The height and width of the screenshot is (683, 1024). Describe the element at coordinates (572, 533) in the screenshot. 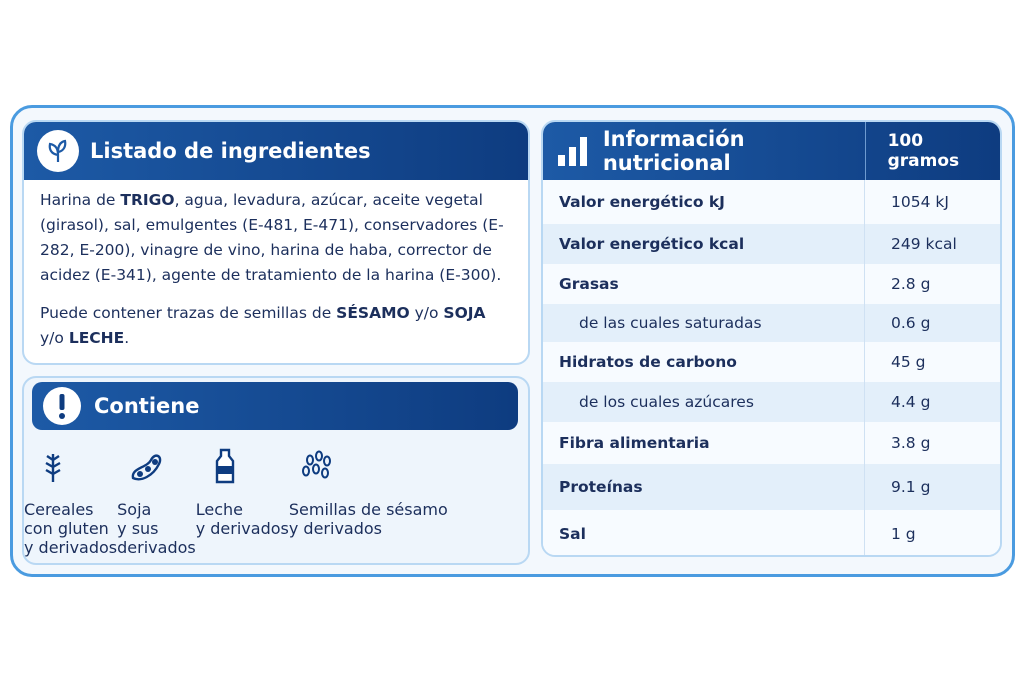

I see `nutrient-name: Sal` at that location.